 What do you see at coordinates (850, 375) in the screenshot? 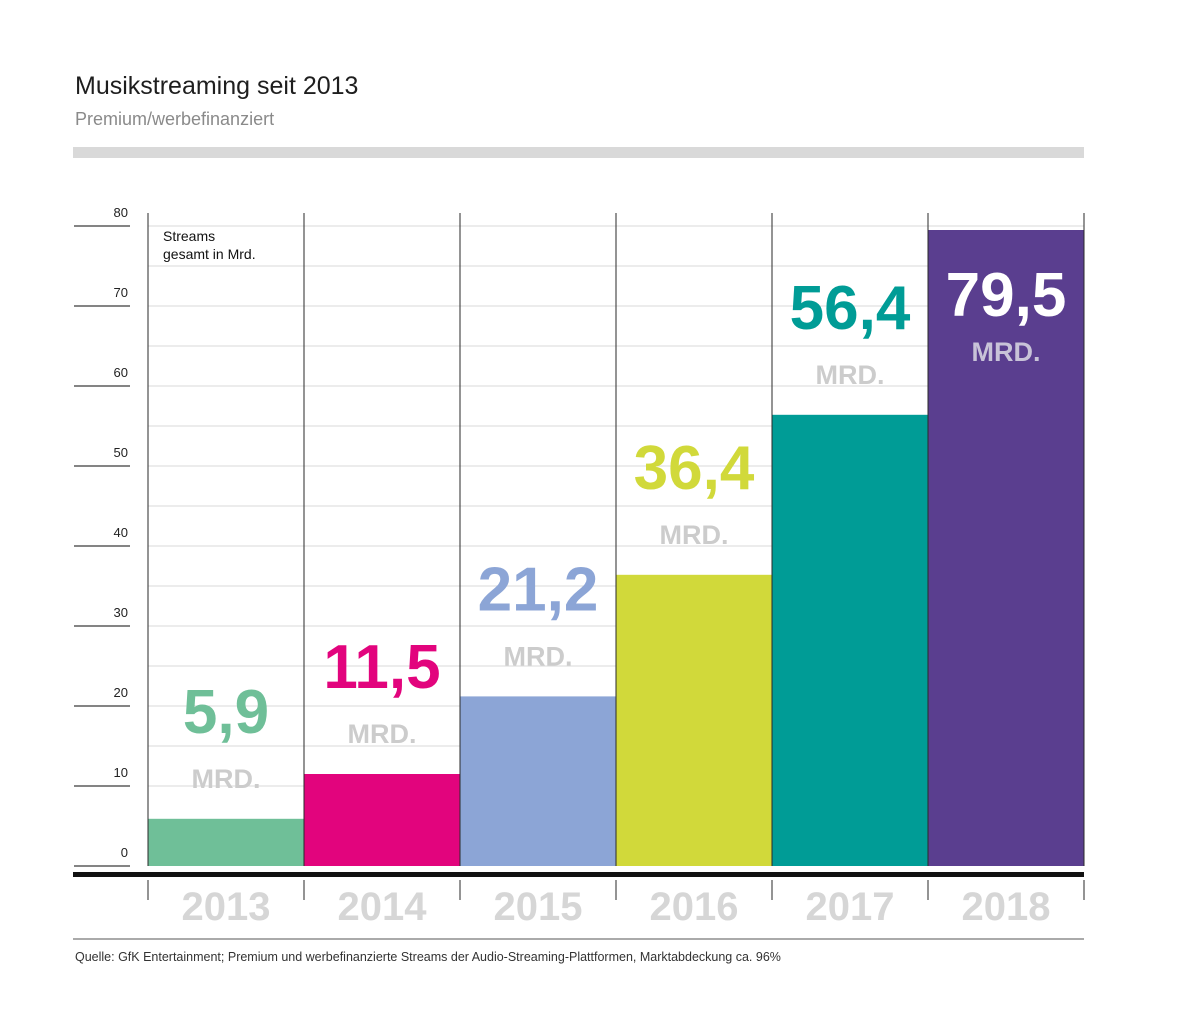
I see `unit-label-2017: MRD.` at bounding box center [850, 375].